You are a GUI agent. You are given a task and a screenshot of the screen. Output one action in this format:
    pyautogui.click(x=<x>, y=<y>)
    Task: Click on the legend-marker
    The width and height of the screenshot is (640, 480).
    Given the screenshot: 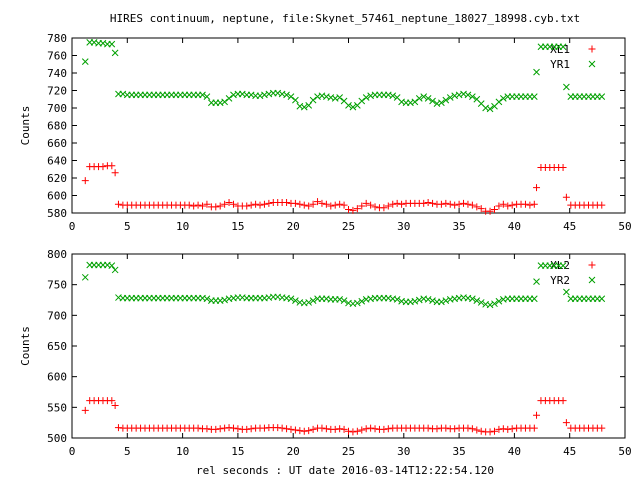 What is the action you would take?
    pyautogui.click(x=592, y=49)
    